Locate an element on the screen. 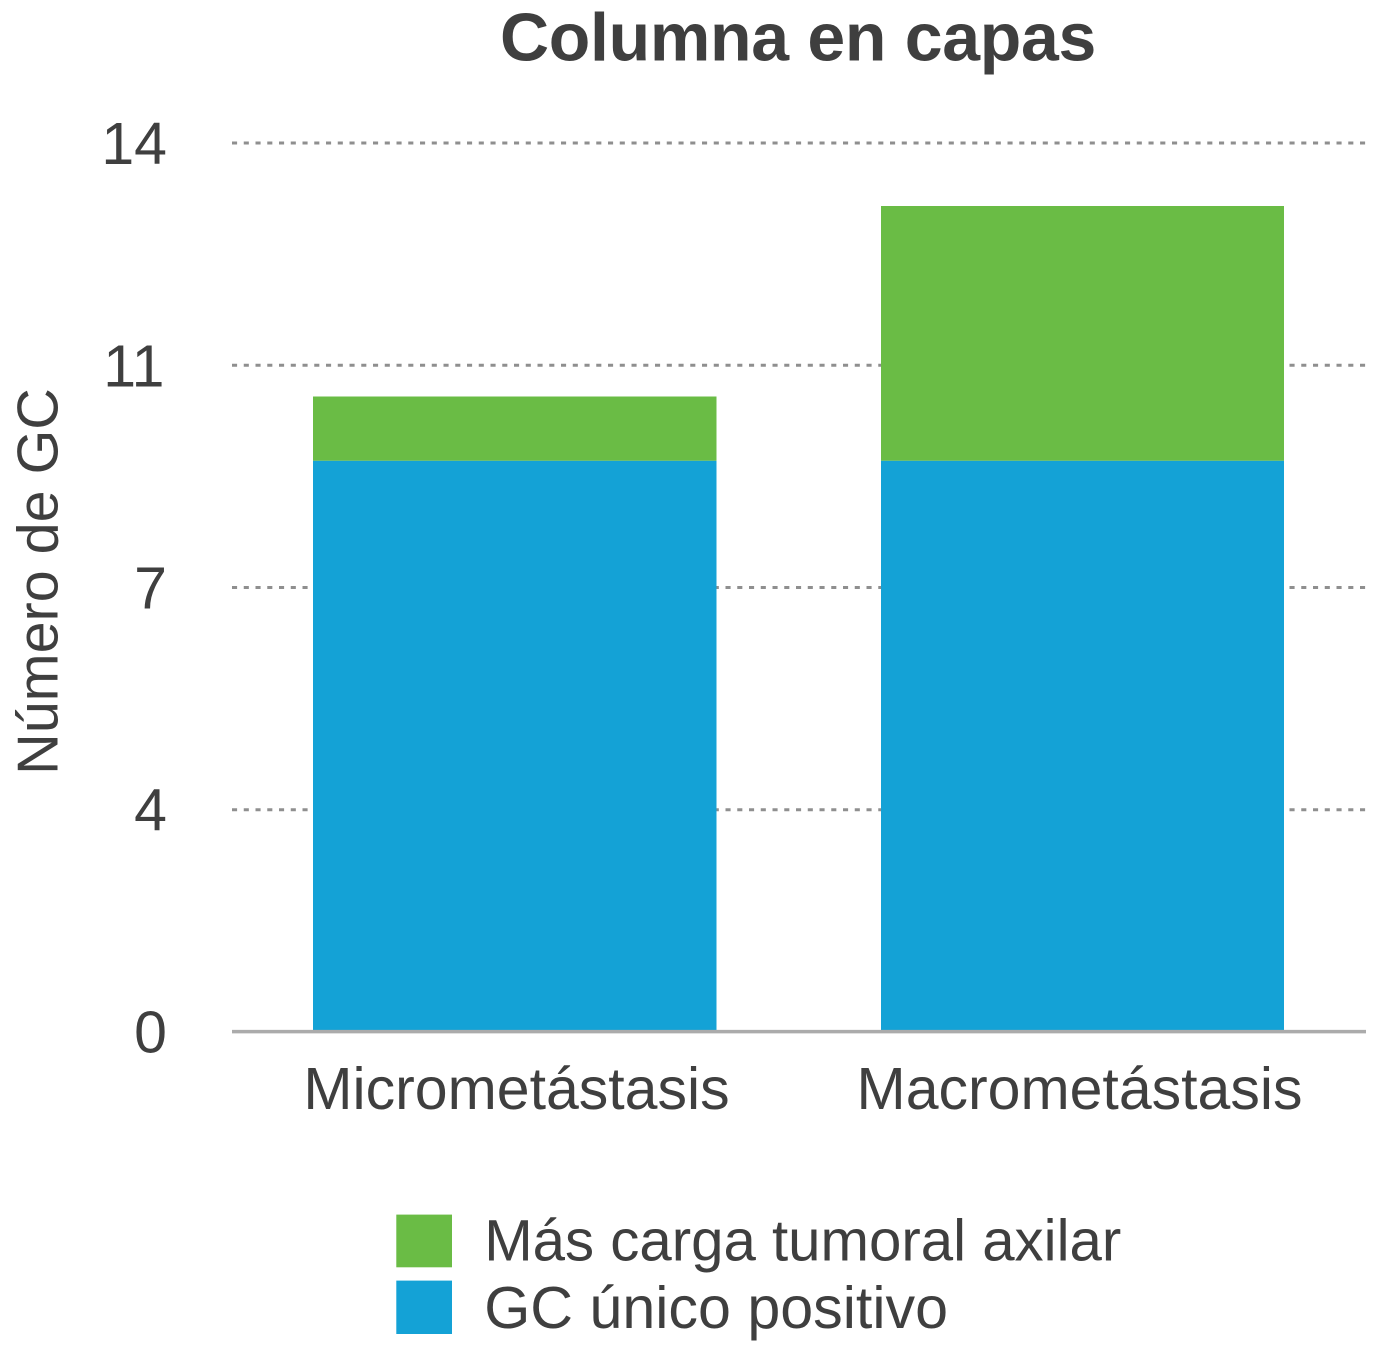 Image resolution: width=1378 pixels, height=1352 pixels. svg-text: 14 is located at coordinates (134, 144).